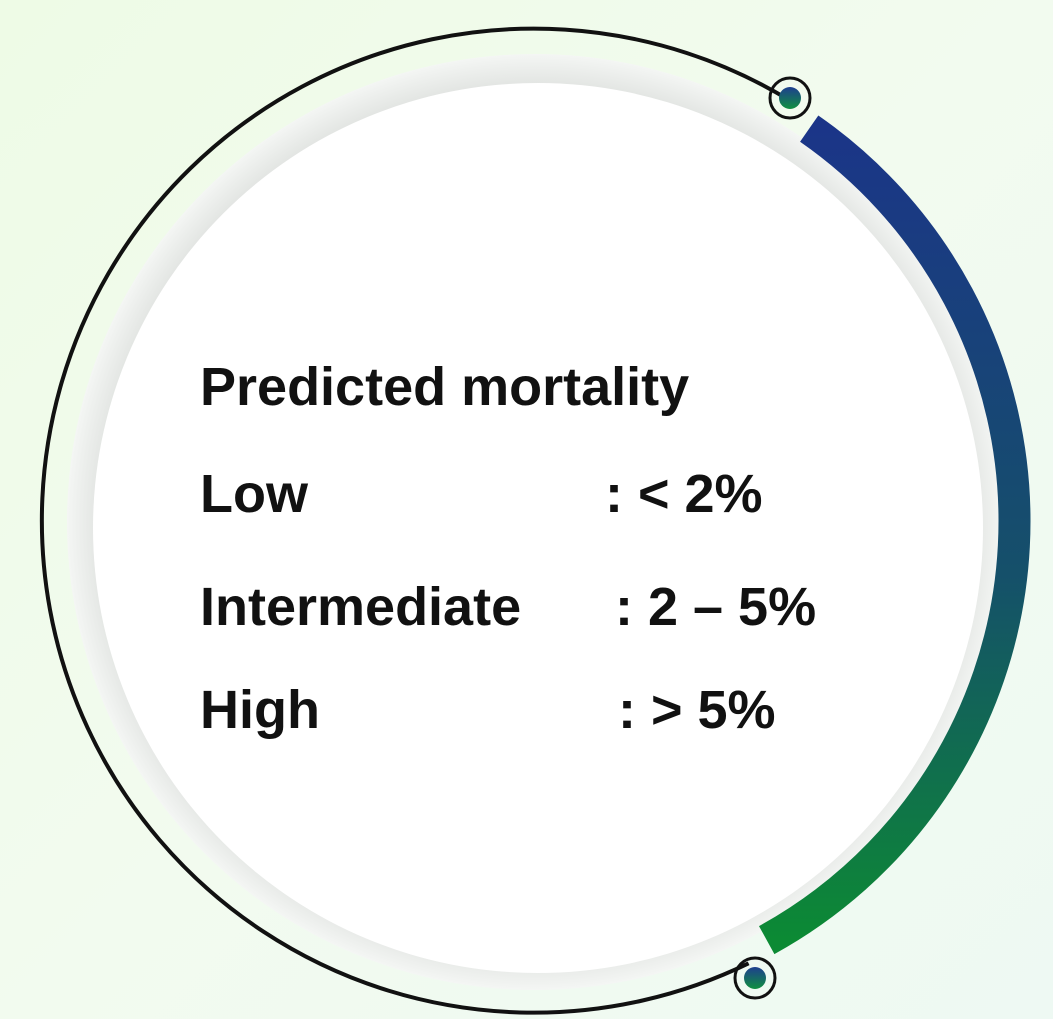 Image resolution: width=1053 pixels, height=1019 pixels. I want to click on row-label: Intermediate, so click(360, 607).